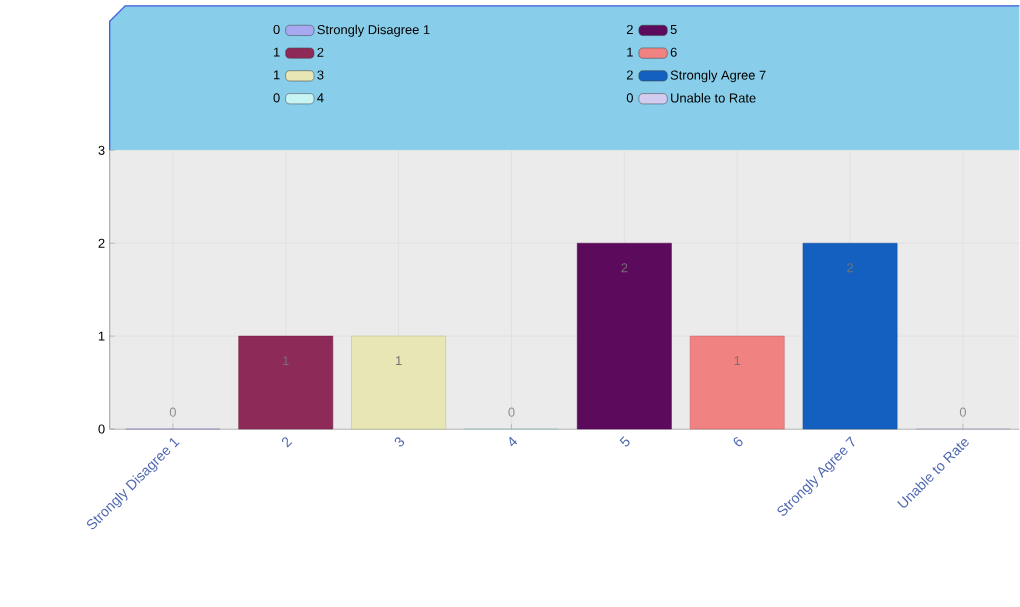 The image size is (1020, 607). What do you see at coordinates (713, 98) in the screenshot?
I see `legend-label: Unable to Rate` at bounding box center [713, 98].